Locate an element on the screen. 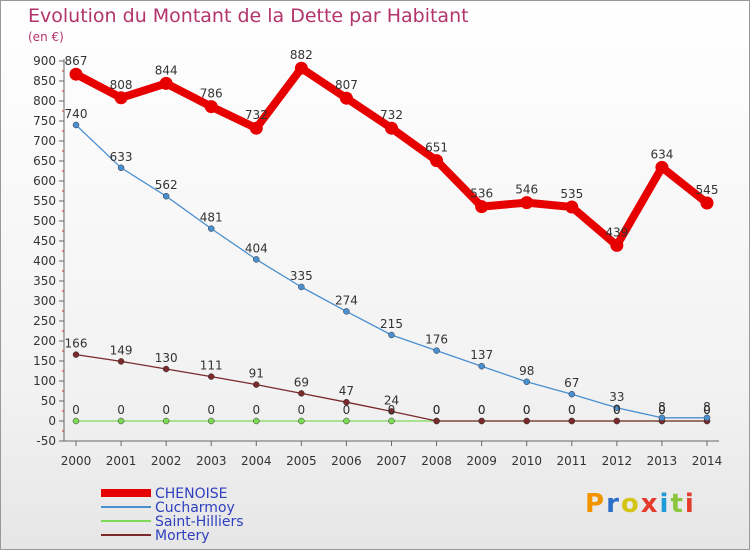 The width and height of the screenshot is (750, 550). chart-unit: (en €) is located at coordinates (46, 37).